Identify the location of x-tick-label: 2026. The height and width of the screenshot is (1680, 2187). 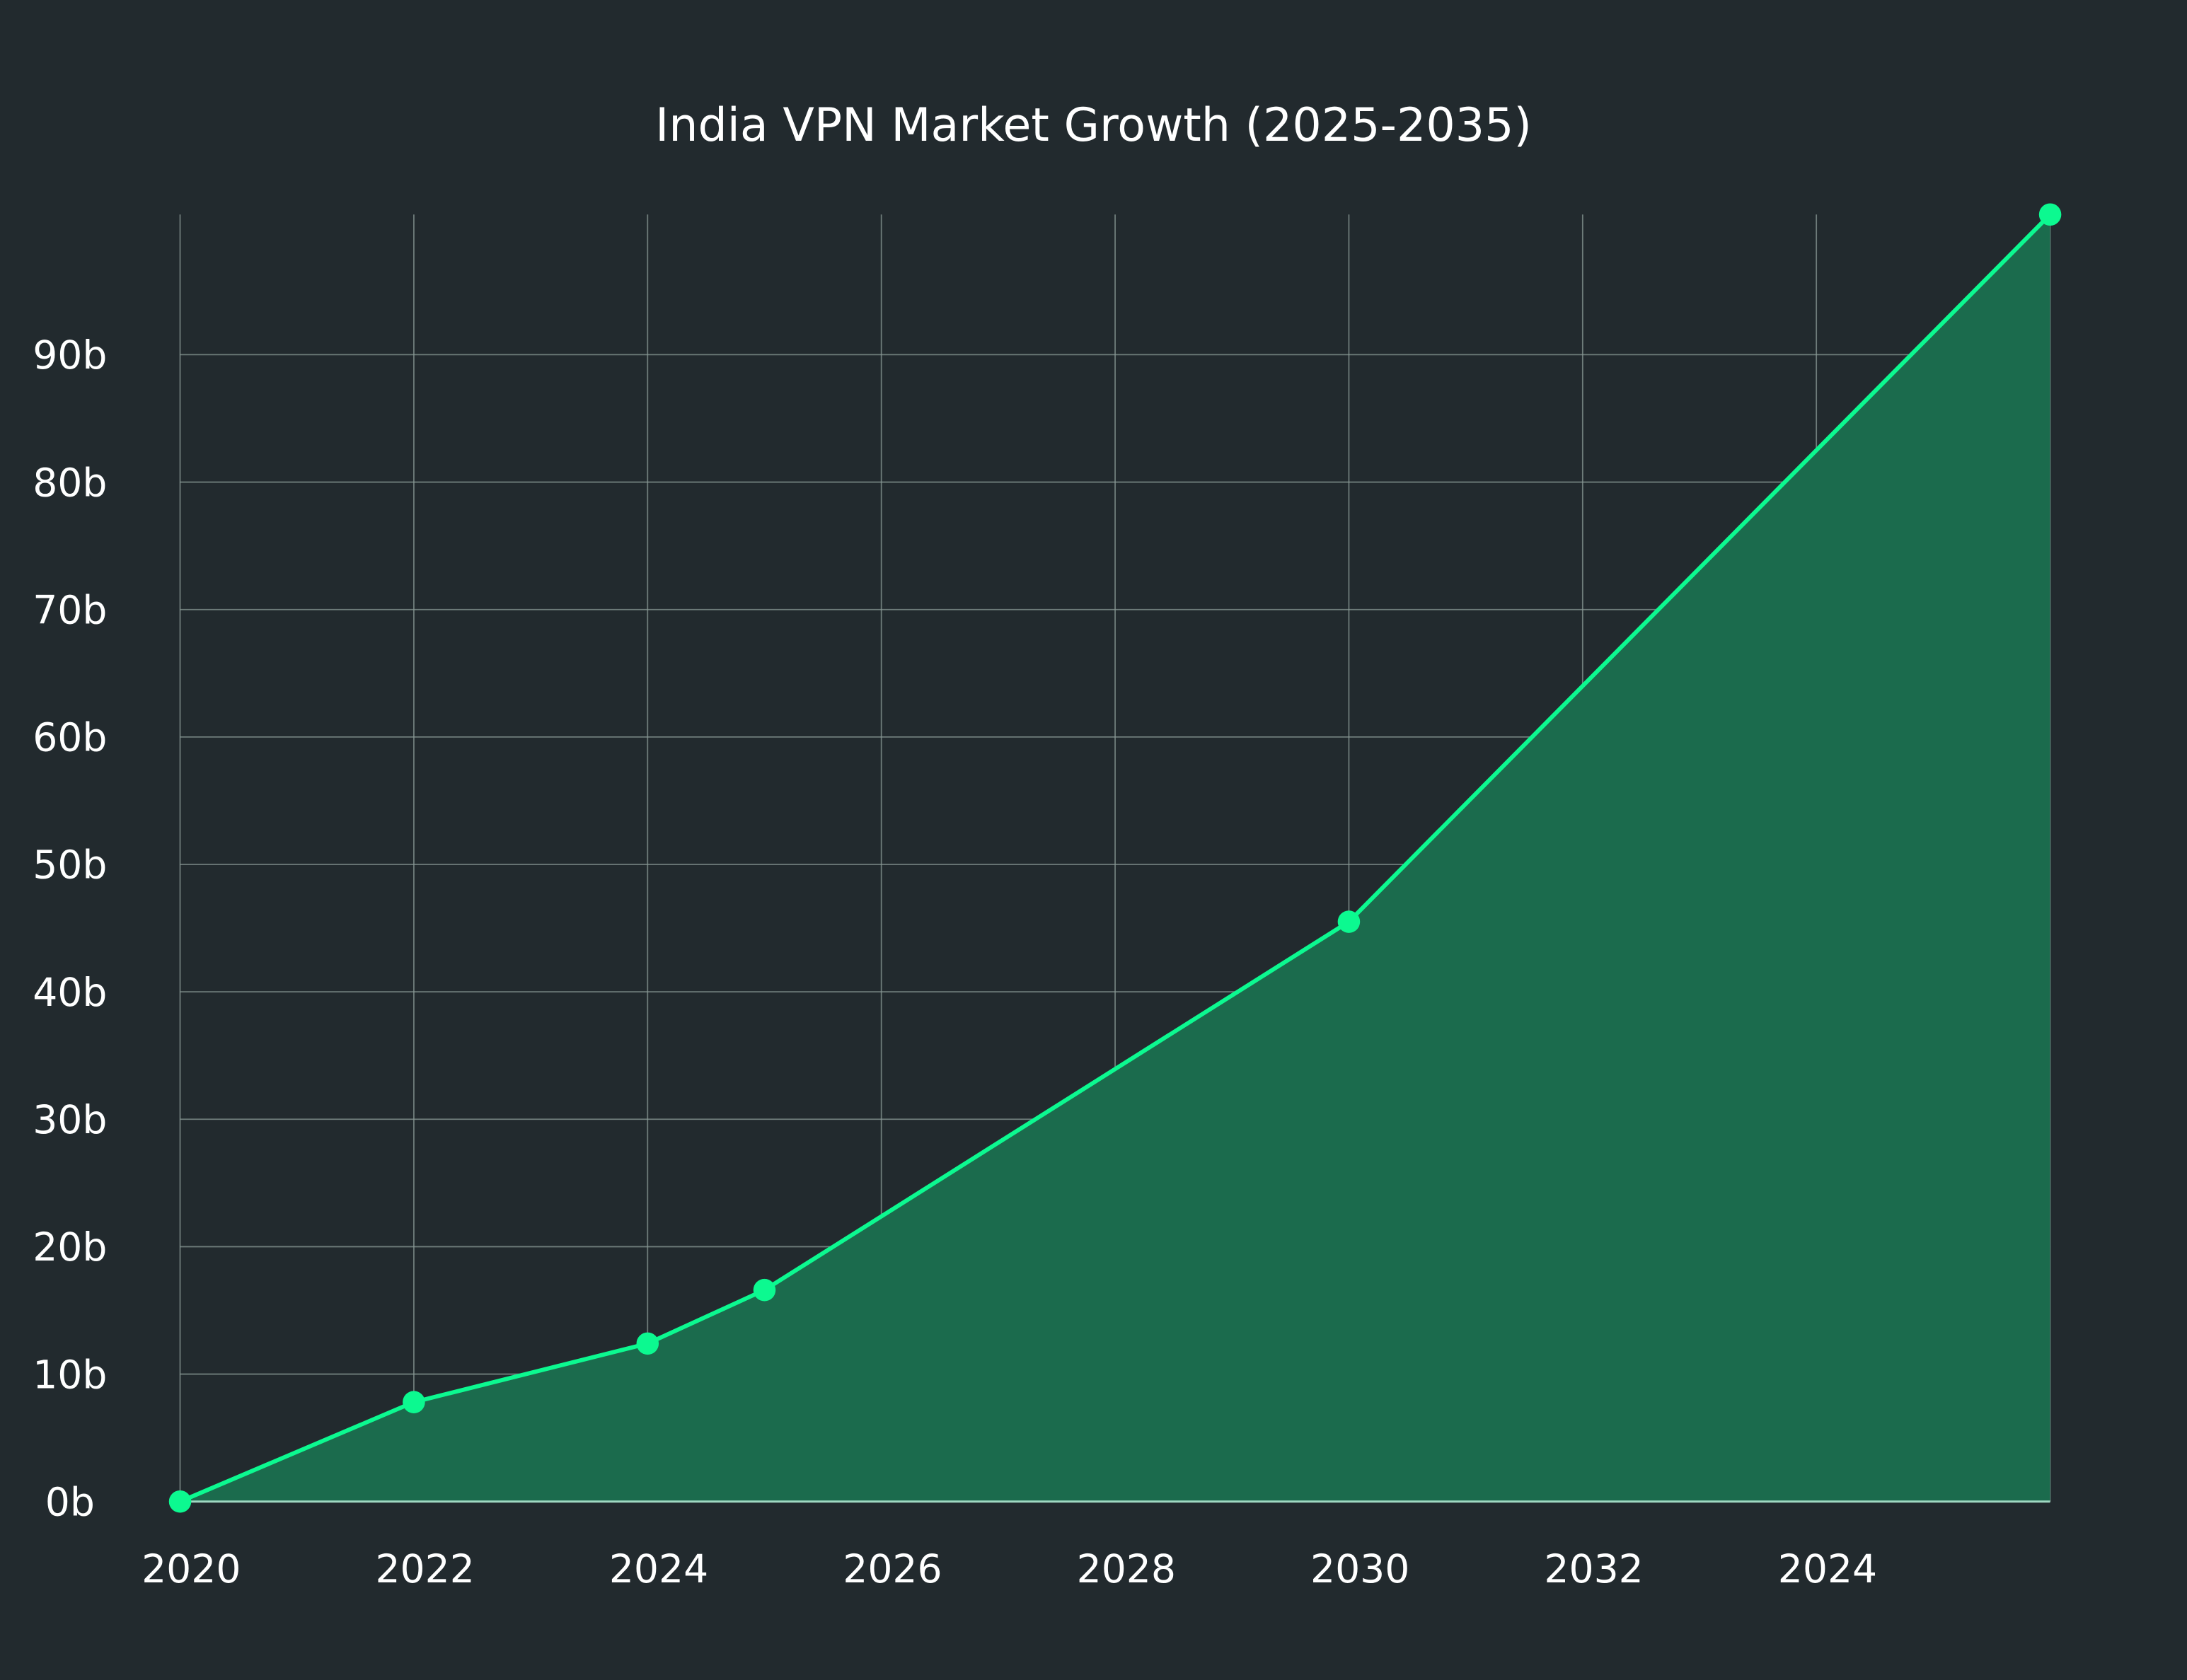
(892, 1569).